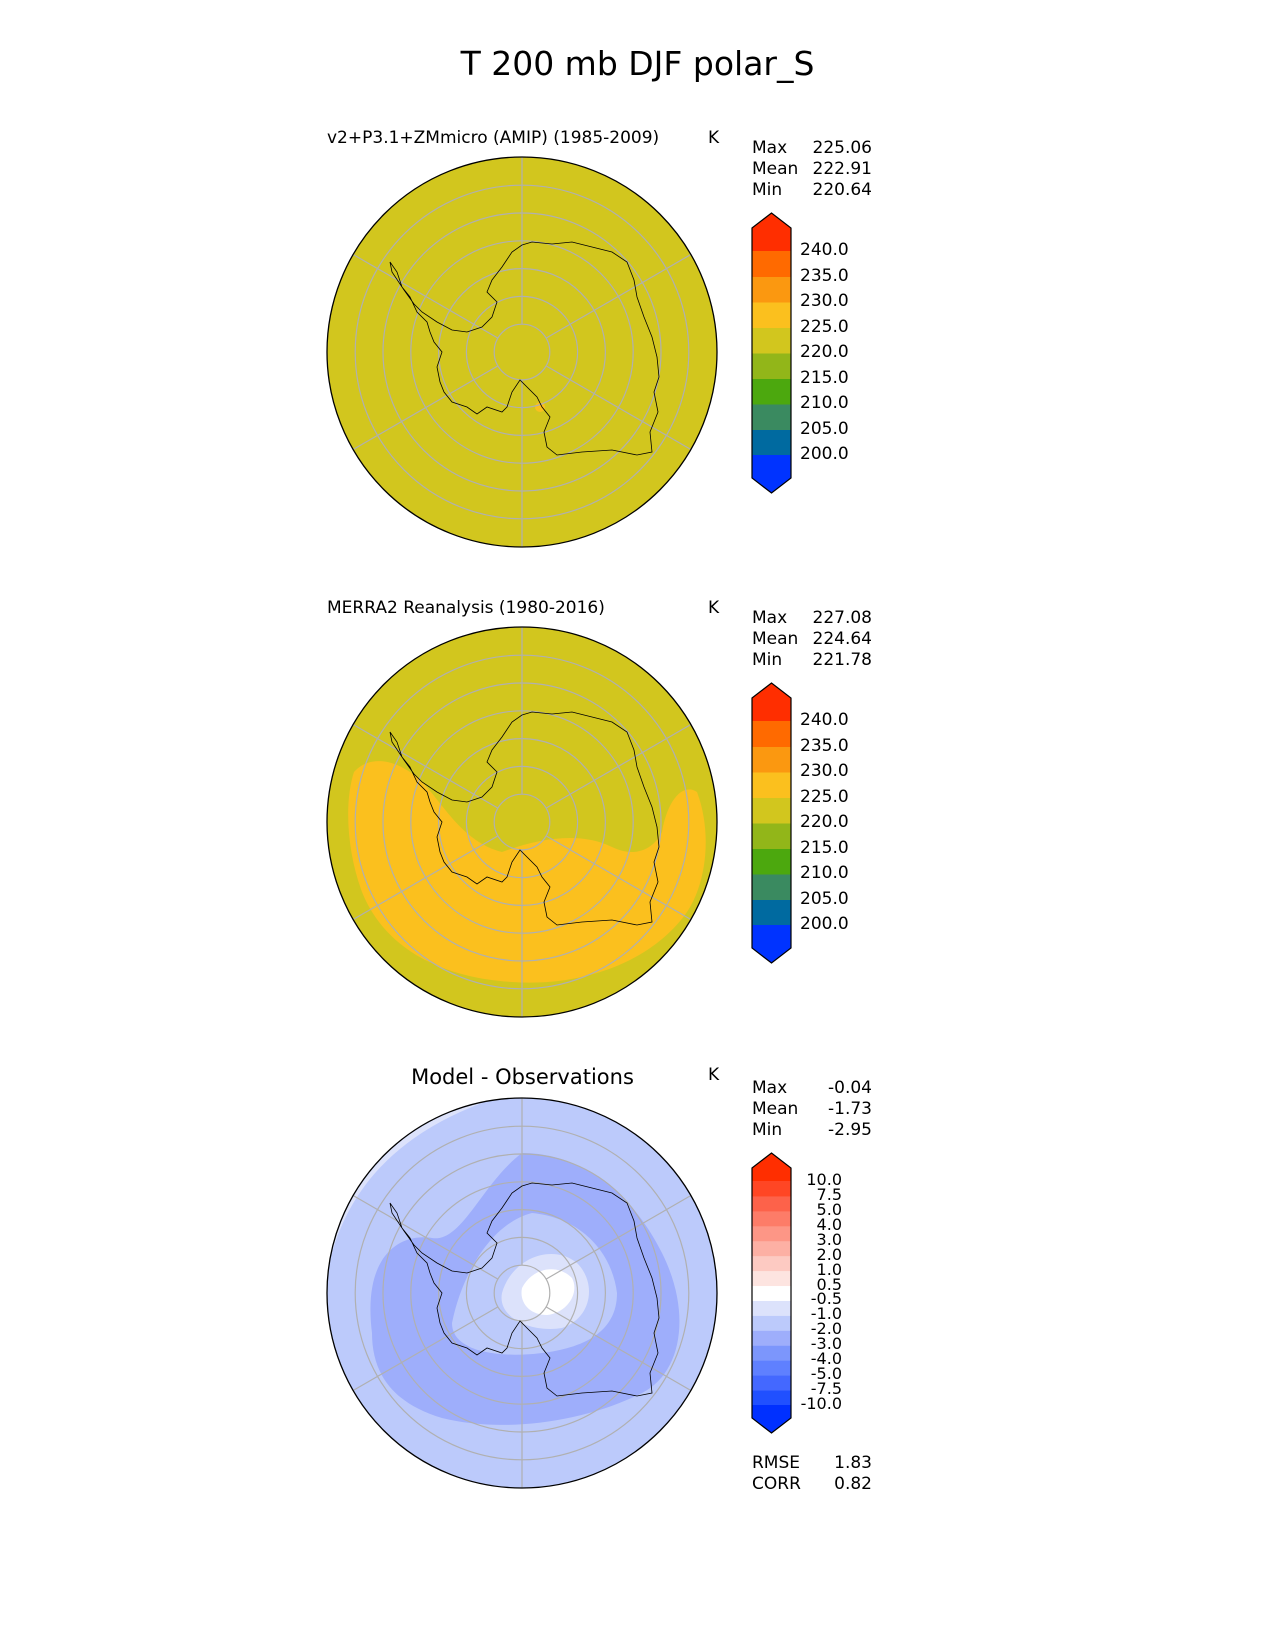 This screenshot has width=1275, height=1650. I want to click on stat-value: -2.95, so click(850, 1130).